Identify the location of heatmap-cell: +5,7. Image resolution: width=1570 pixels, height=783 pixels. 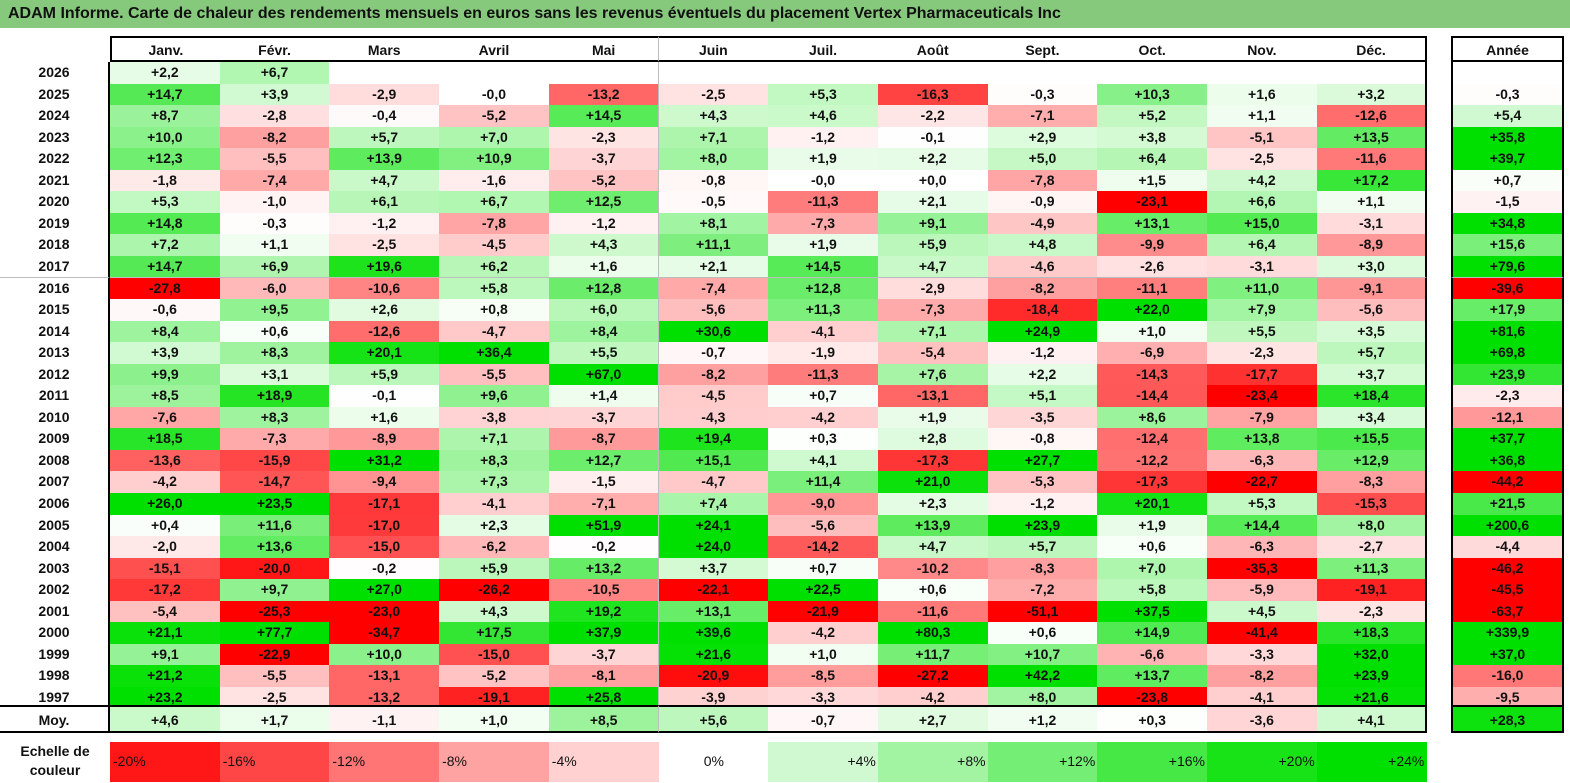
(385, 138).